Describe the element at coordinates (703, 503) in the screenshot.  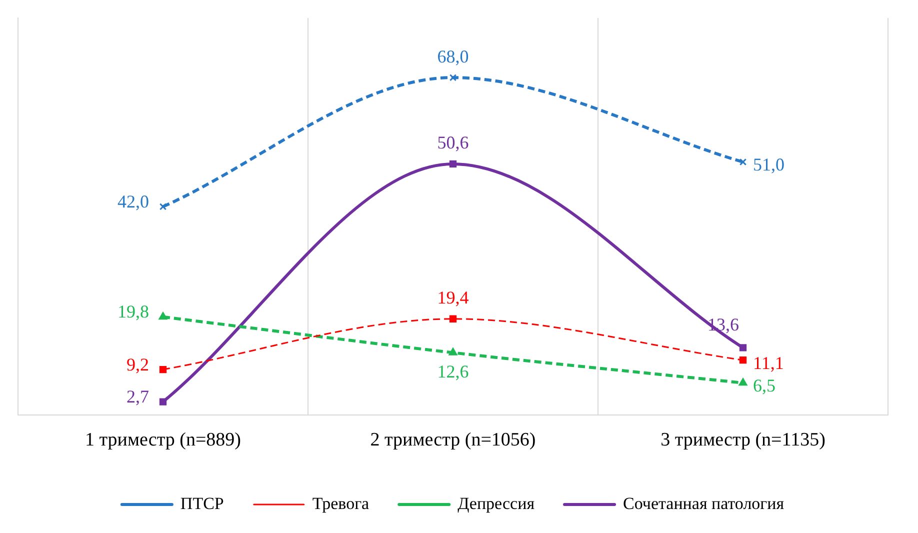
I see `legend-label: Сочетанная патология` at that location.